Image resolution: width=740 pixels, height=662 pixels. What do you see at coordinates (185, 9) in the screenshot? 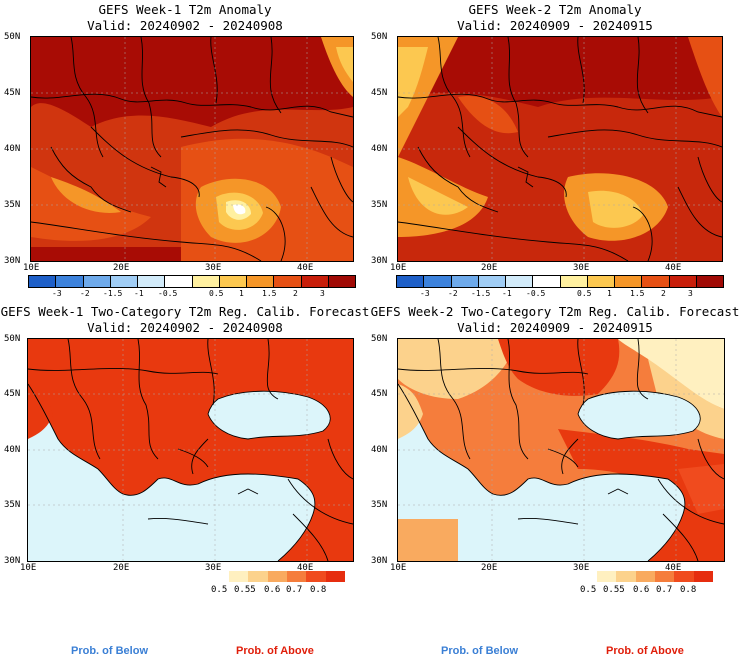
I see `panel-title: GEFS Week-1 T2m Anomaly` at bounding box center [185, 9].